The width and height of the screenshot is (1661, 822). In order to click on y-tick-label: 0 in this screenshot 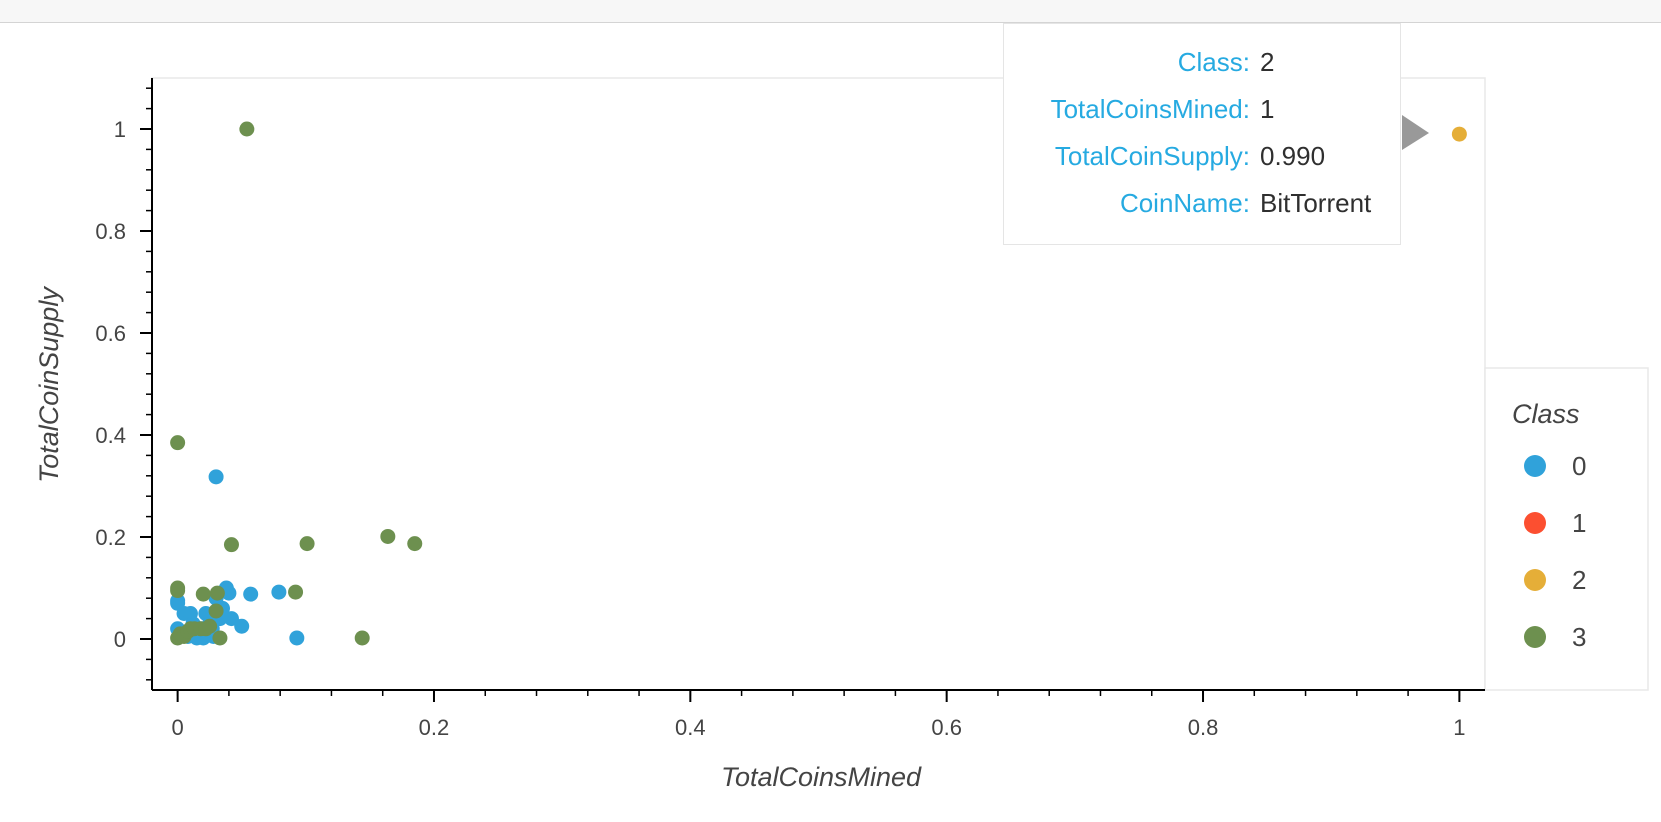, I will do `click(120, 639)`.